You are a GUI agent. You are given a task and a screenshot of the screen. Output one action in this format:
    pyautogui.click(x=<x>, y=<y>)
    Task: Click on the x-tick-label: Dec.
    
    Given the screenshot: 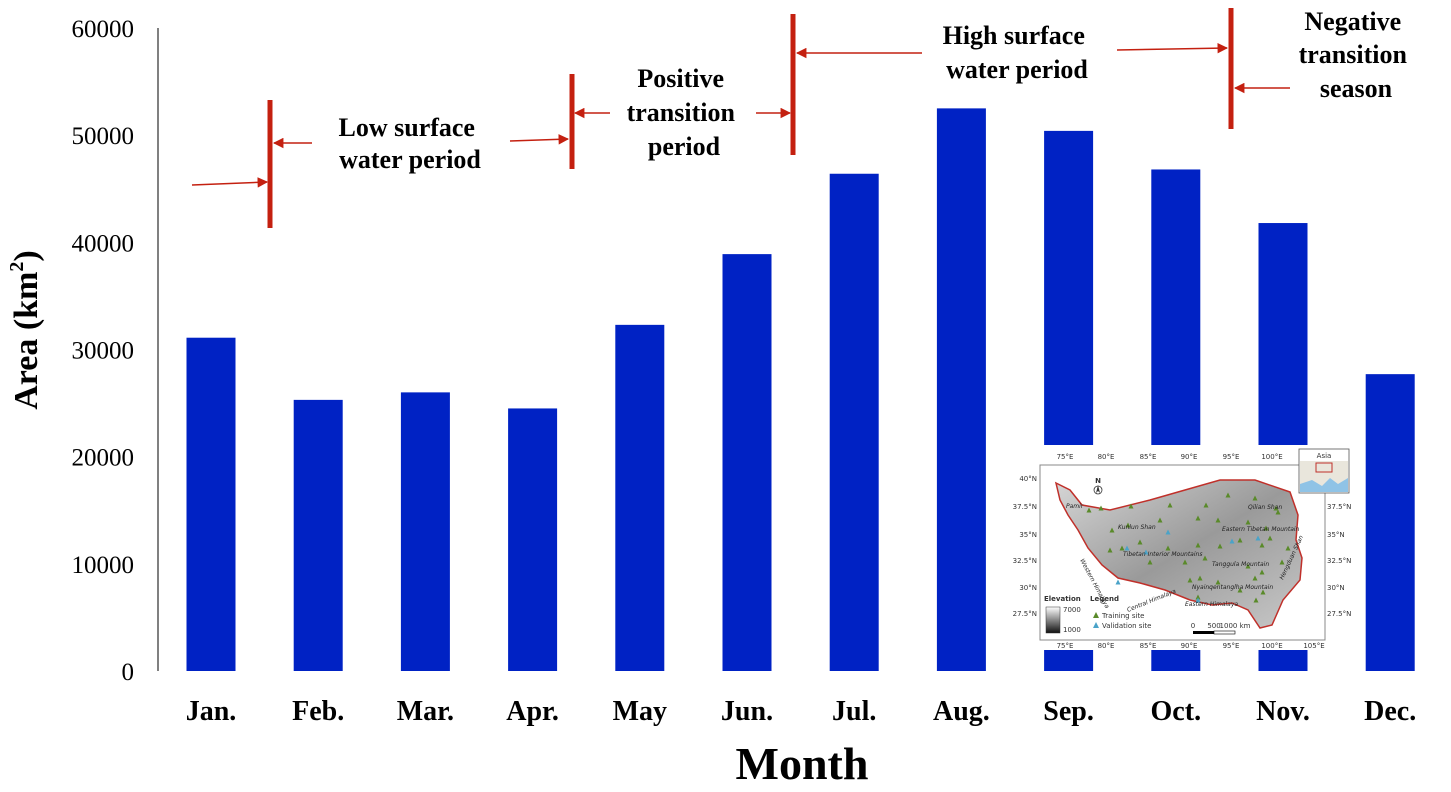 What is the action you would take?
    pyautogui.click(x=1390, y=711)
    